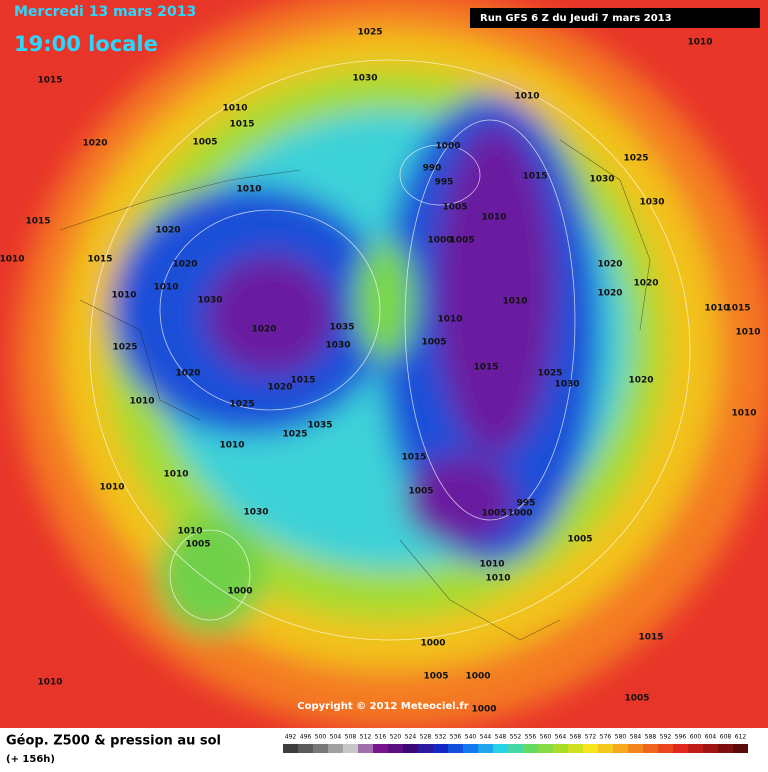  What do you see at coordinates (456, 737) in the screenshot?
I see `scale-label: 536` at bounding box center [456, 737].